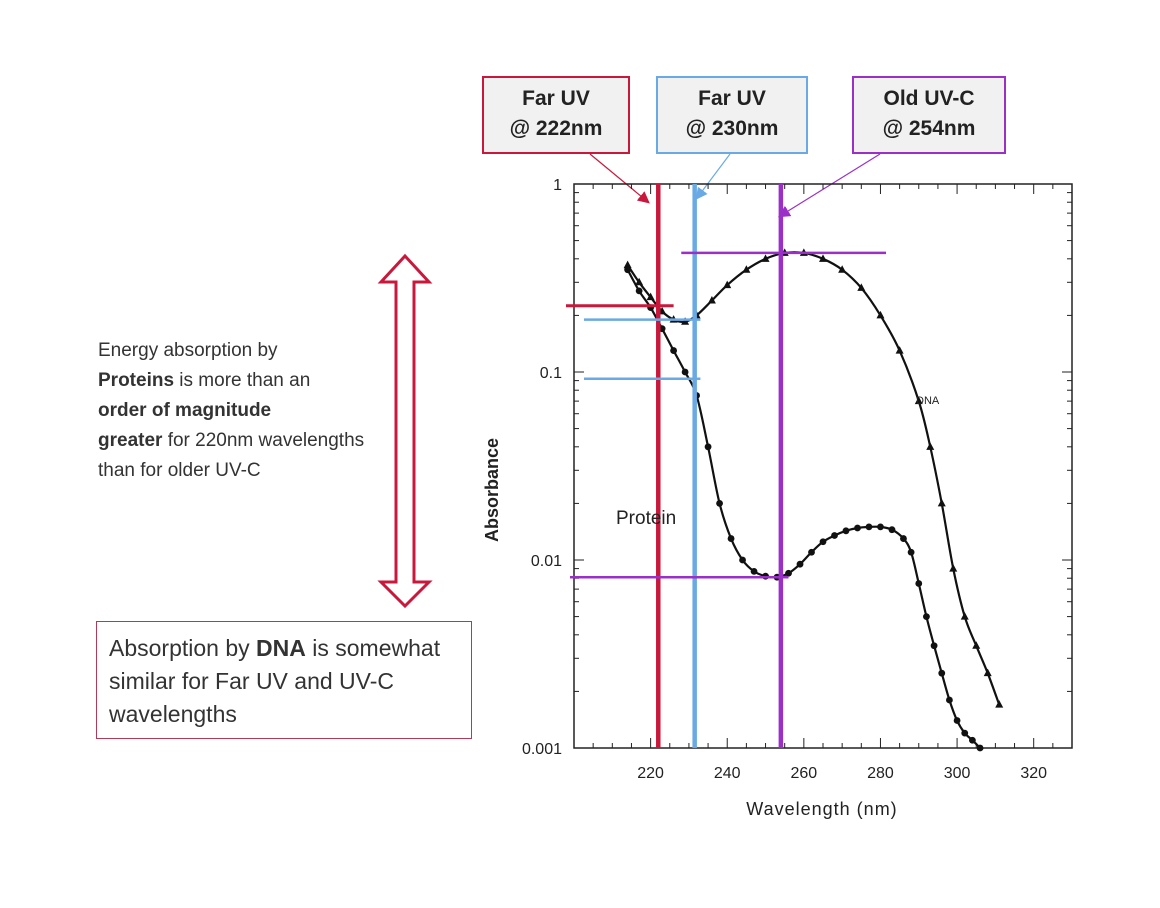 The image size is (1160, 908). I want to click on annotation-dna: DNA, so click(928, 401).